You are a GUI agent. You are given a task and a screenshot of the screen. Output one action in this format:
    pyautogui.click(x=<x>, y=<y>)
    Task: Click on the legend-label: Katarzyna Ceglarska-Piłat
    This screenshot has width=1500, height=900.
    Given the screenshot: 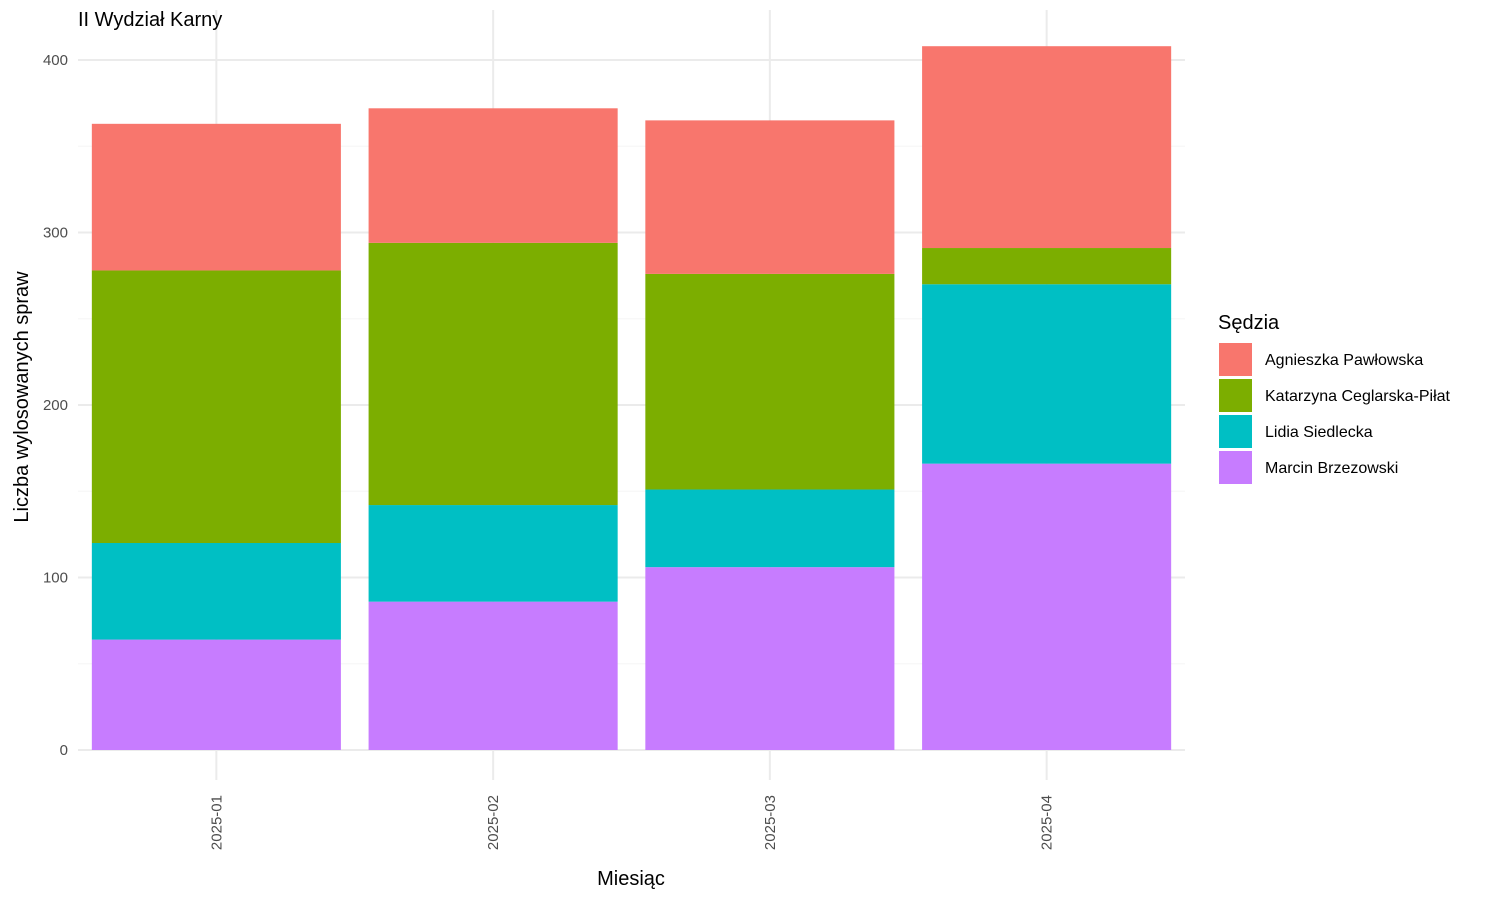 What is the action you would take?
    pyautogui.click(x=1358, y=396)
    